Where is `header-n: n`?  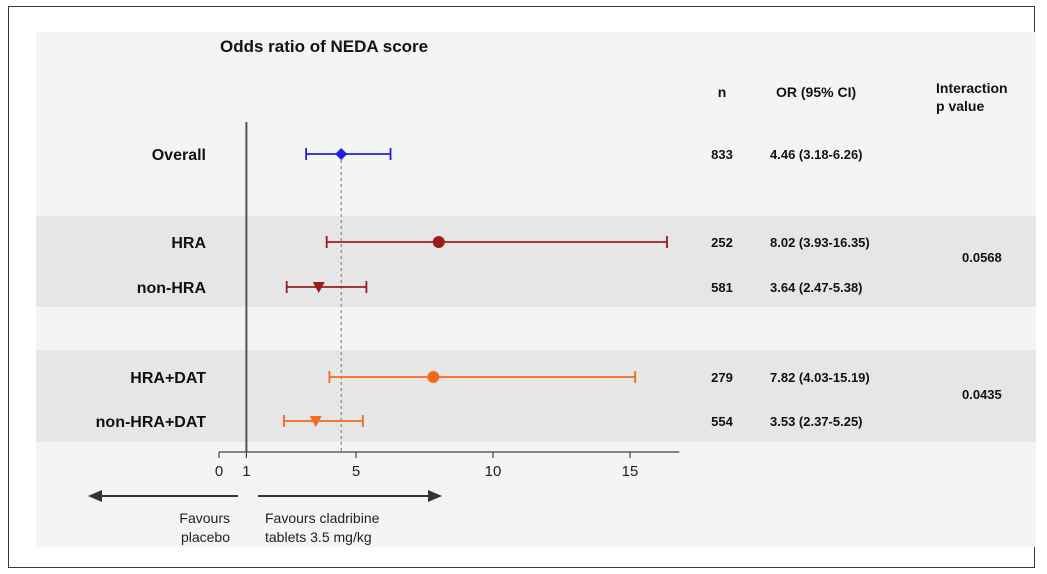
header-n: n is located at coordinates (722, 92).